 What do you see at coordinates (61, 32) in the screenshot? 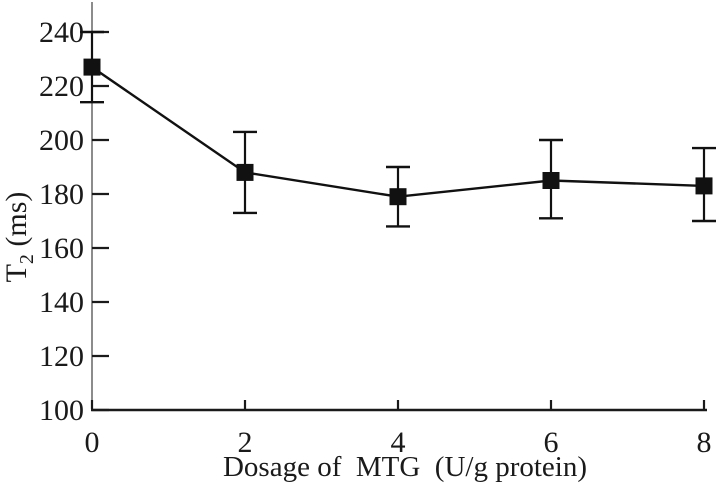
I see `y-tick-label: 240` at bounding box center [61, 32].